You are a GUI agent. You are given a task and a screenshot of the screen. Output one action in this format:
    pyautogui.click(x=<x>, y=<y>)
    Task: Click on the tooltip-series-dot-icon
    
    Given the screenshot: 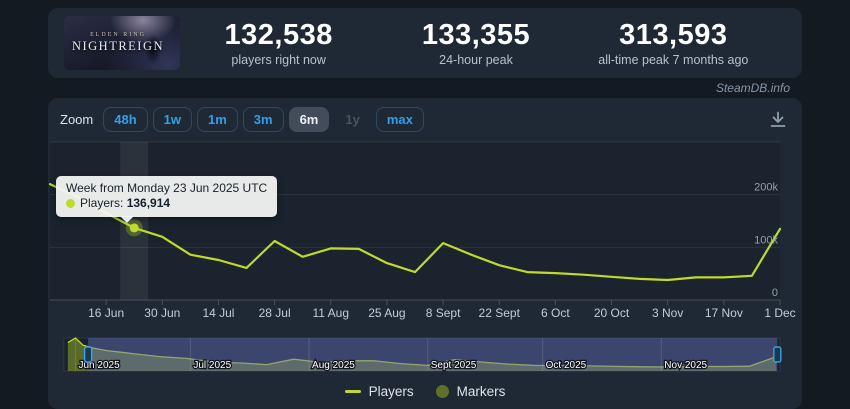 What is the action you would take?
    pyautogui.click(x=70, y=203)
    